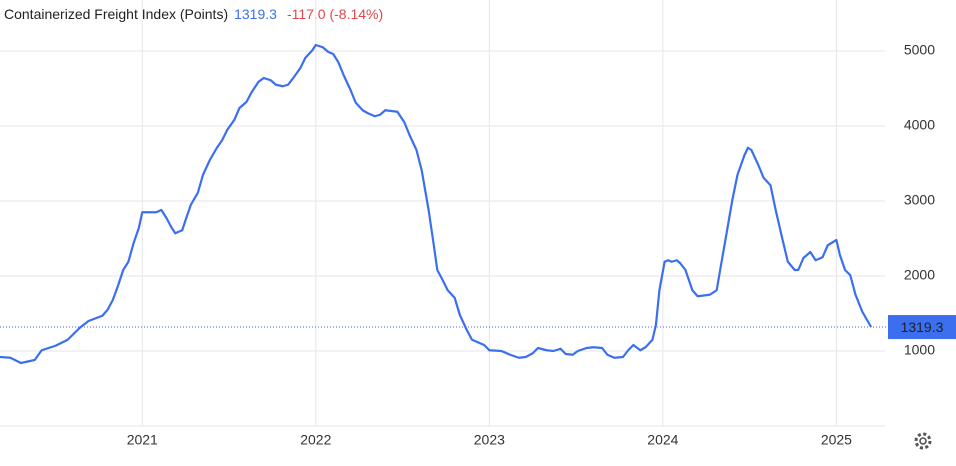 The width and height of the screenshot is (956, 466). Describe the element at coordinates (836, 440) in the screenshot. I see `x-tick-label: 2025` at that location.